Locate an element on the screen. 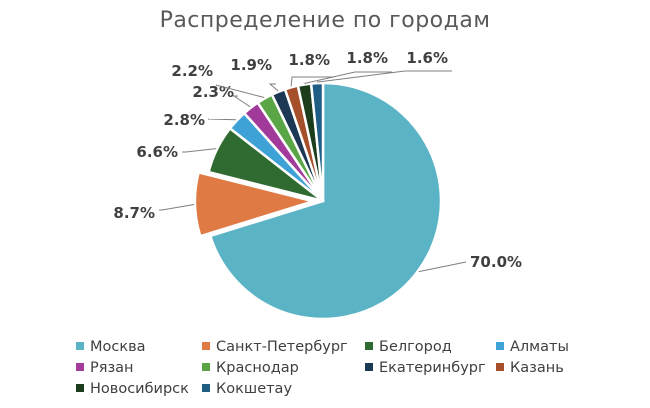  legend-label: Новосибирск is located at coordinates (139, 389).